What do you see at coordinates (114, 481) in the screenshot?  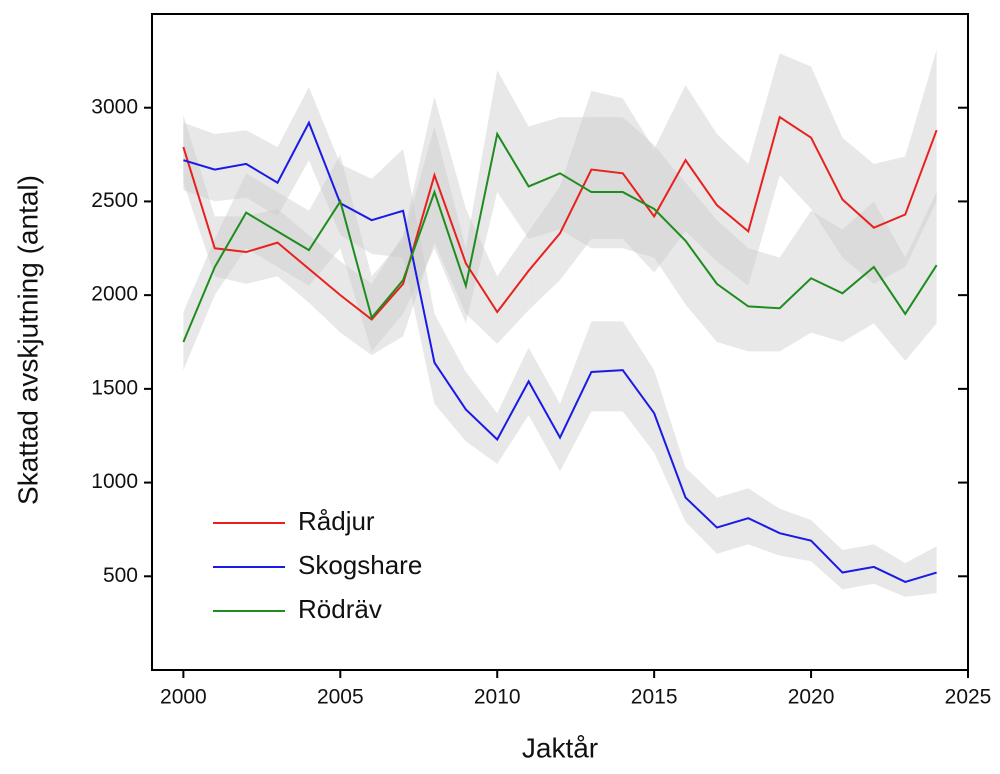 I see `y-tick-label: 1000` at bounding box center [114, 481].